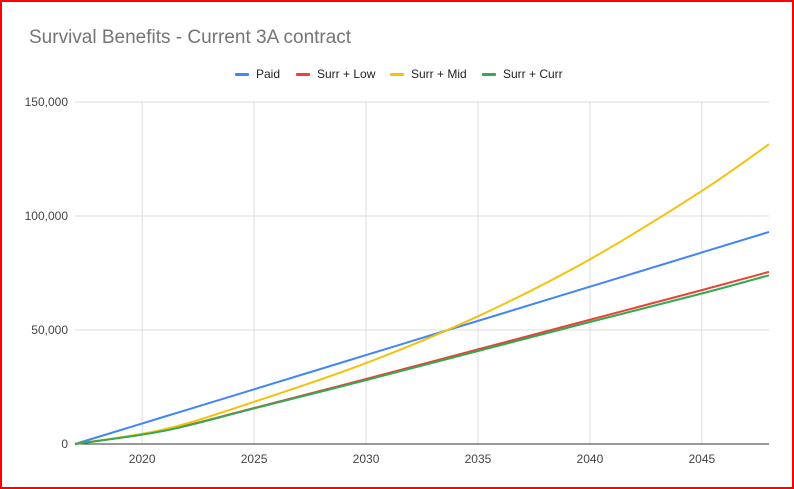 The height and width of the screenshot is (489, 794). Describe the element at coordinates (49, 330) in the screenshot. I see `y-tick-label: 50,000` at that location.